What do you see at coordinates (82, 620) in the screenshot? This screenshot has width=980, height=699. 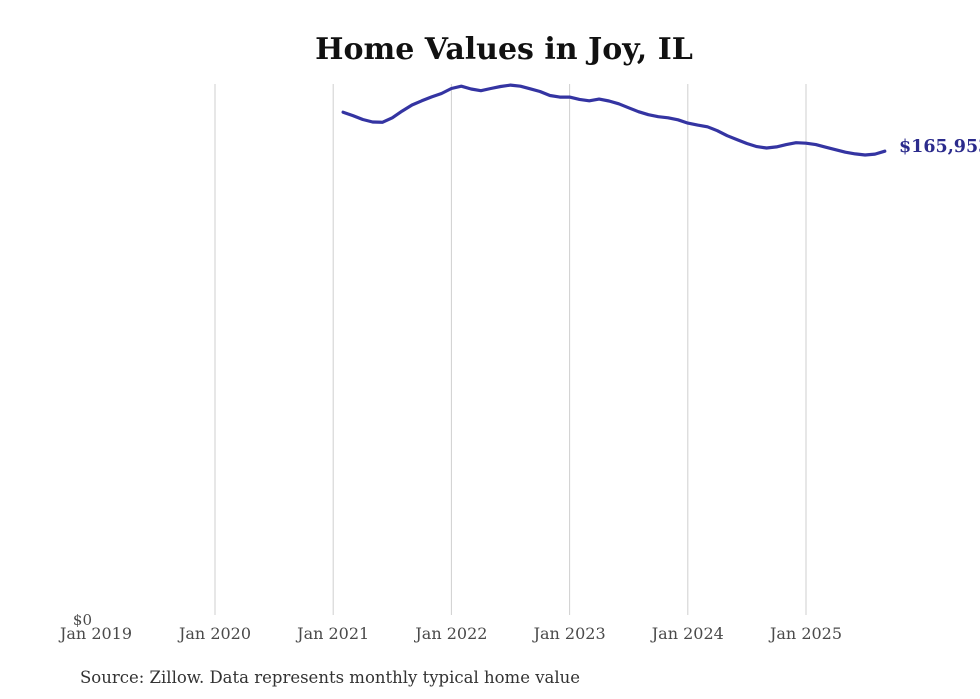 I see `y-axis-zero-label: $0` at bounding box center [82, 620].